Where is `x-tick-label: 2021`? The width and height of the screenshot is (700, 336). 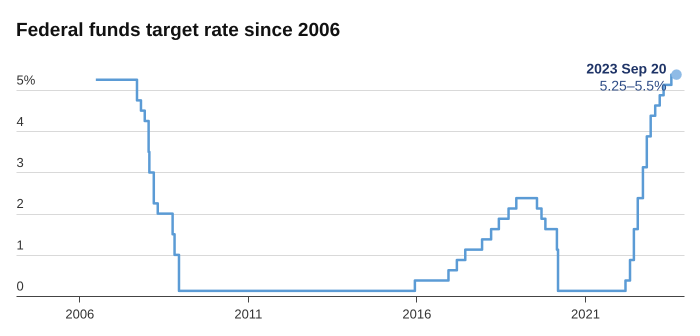 x-tick-label: 2021 is located at coordinates (585, 314).